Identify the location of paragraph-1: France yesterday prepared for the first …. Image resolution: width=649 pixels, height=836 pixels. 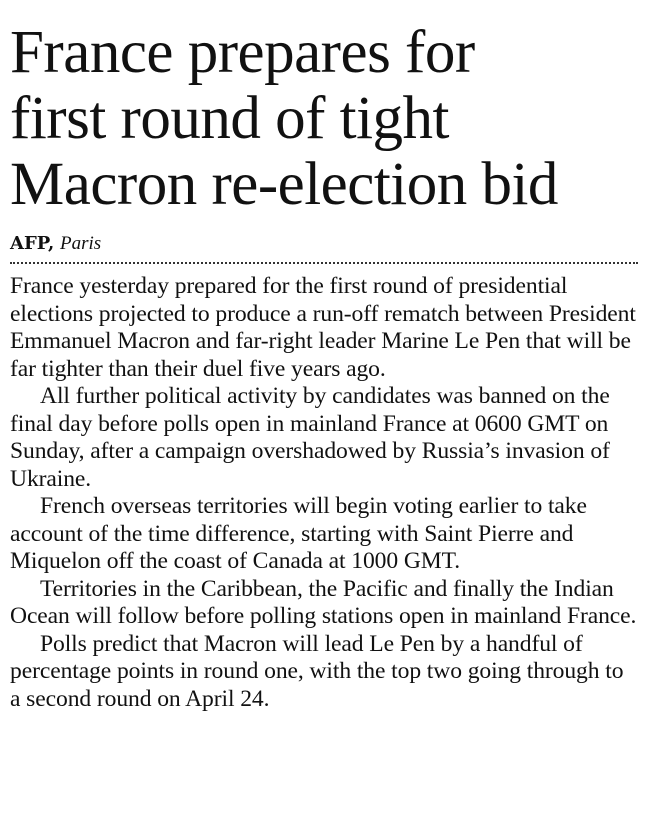
(323, 327).